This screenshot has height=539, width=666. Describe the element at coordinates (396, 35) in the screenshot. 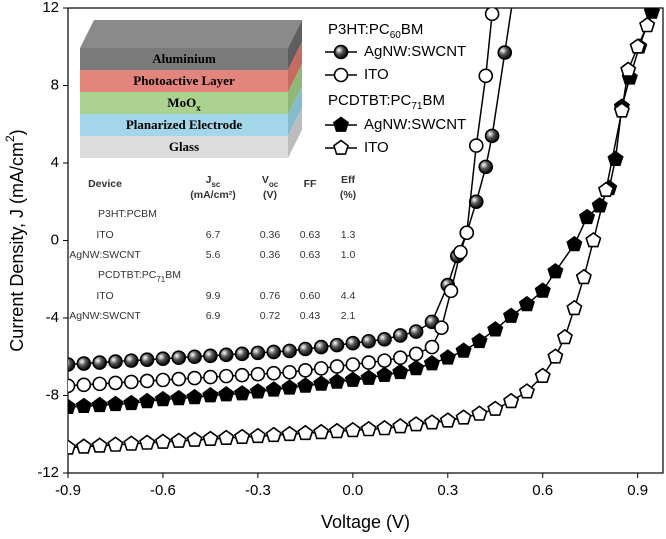

I see `text-part: 60` at that location.